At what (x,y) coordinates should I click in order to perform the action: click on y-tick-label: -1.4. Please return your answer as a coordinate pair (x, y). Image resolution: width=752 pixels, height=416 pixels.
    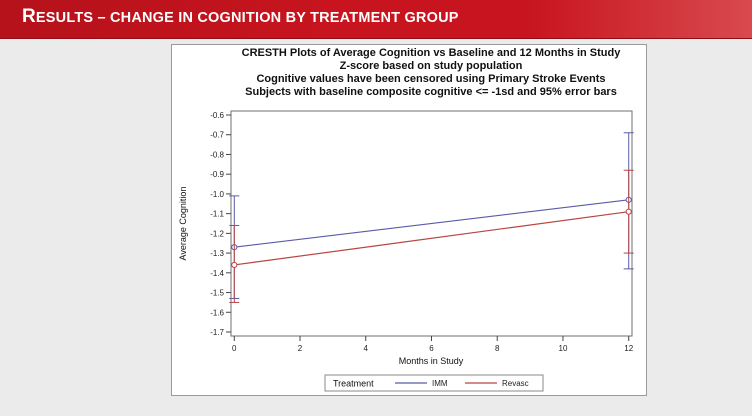
    Looking at the image, I should click on (217, 273).